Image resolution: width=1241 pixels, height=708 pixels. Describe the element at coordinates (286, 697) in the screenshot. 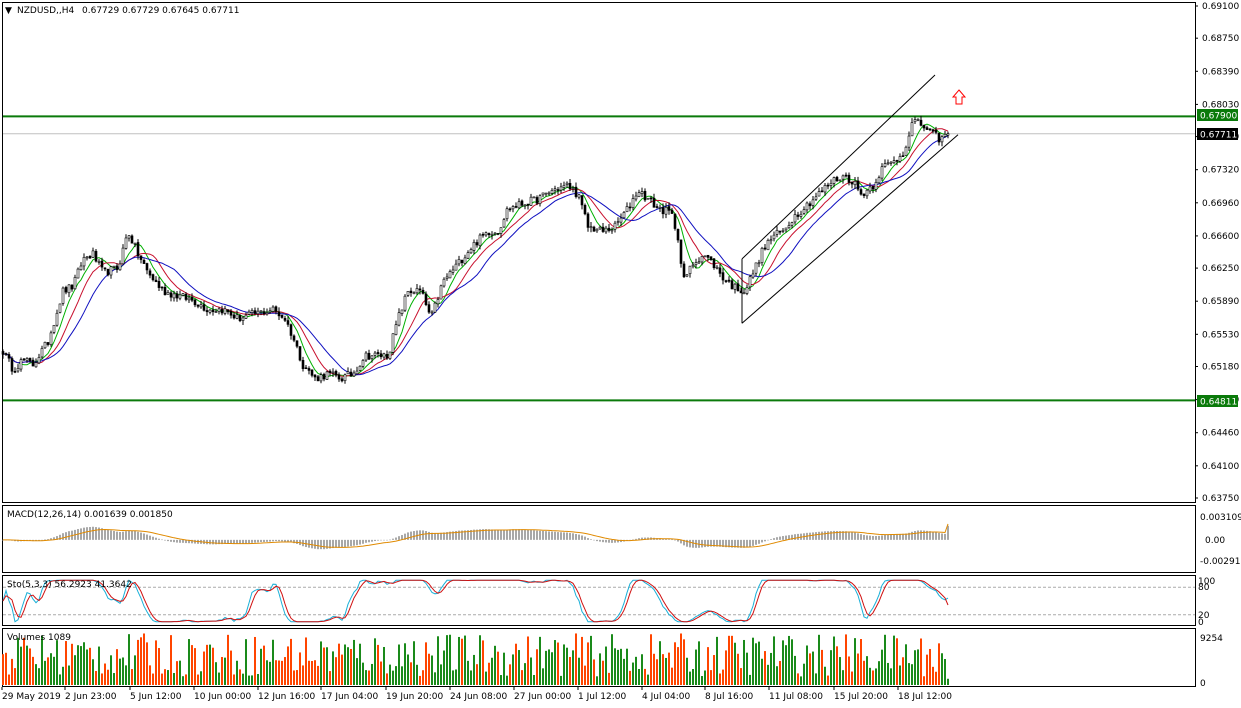

I see `time-tick-label: 12 Jun 16:00` at that location.